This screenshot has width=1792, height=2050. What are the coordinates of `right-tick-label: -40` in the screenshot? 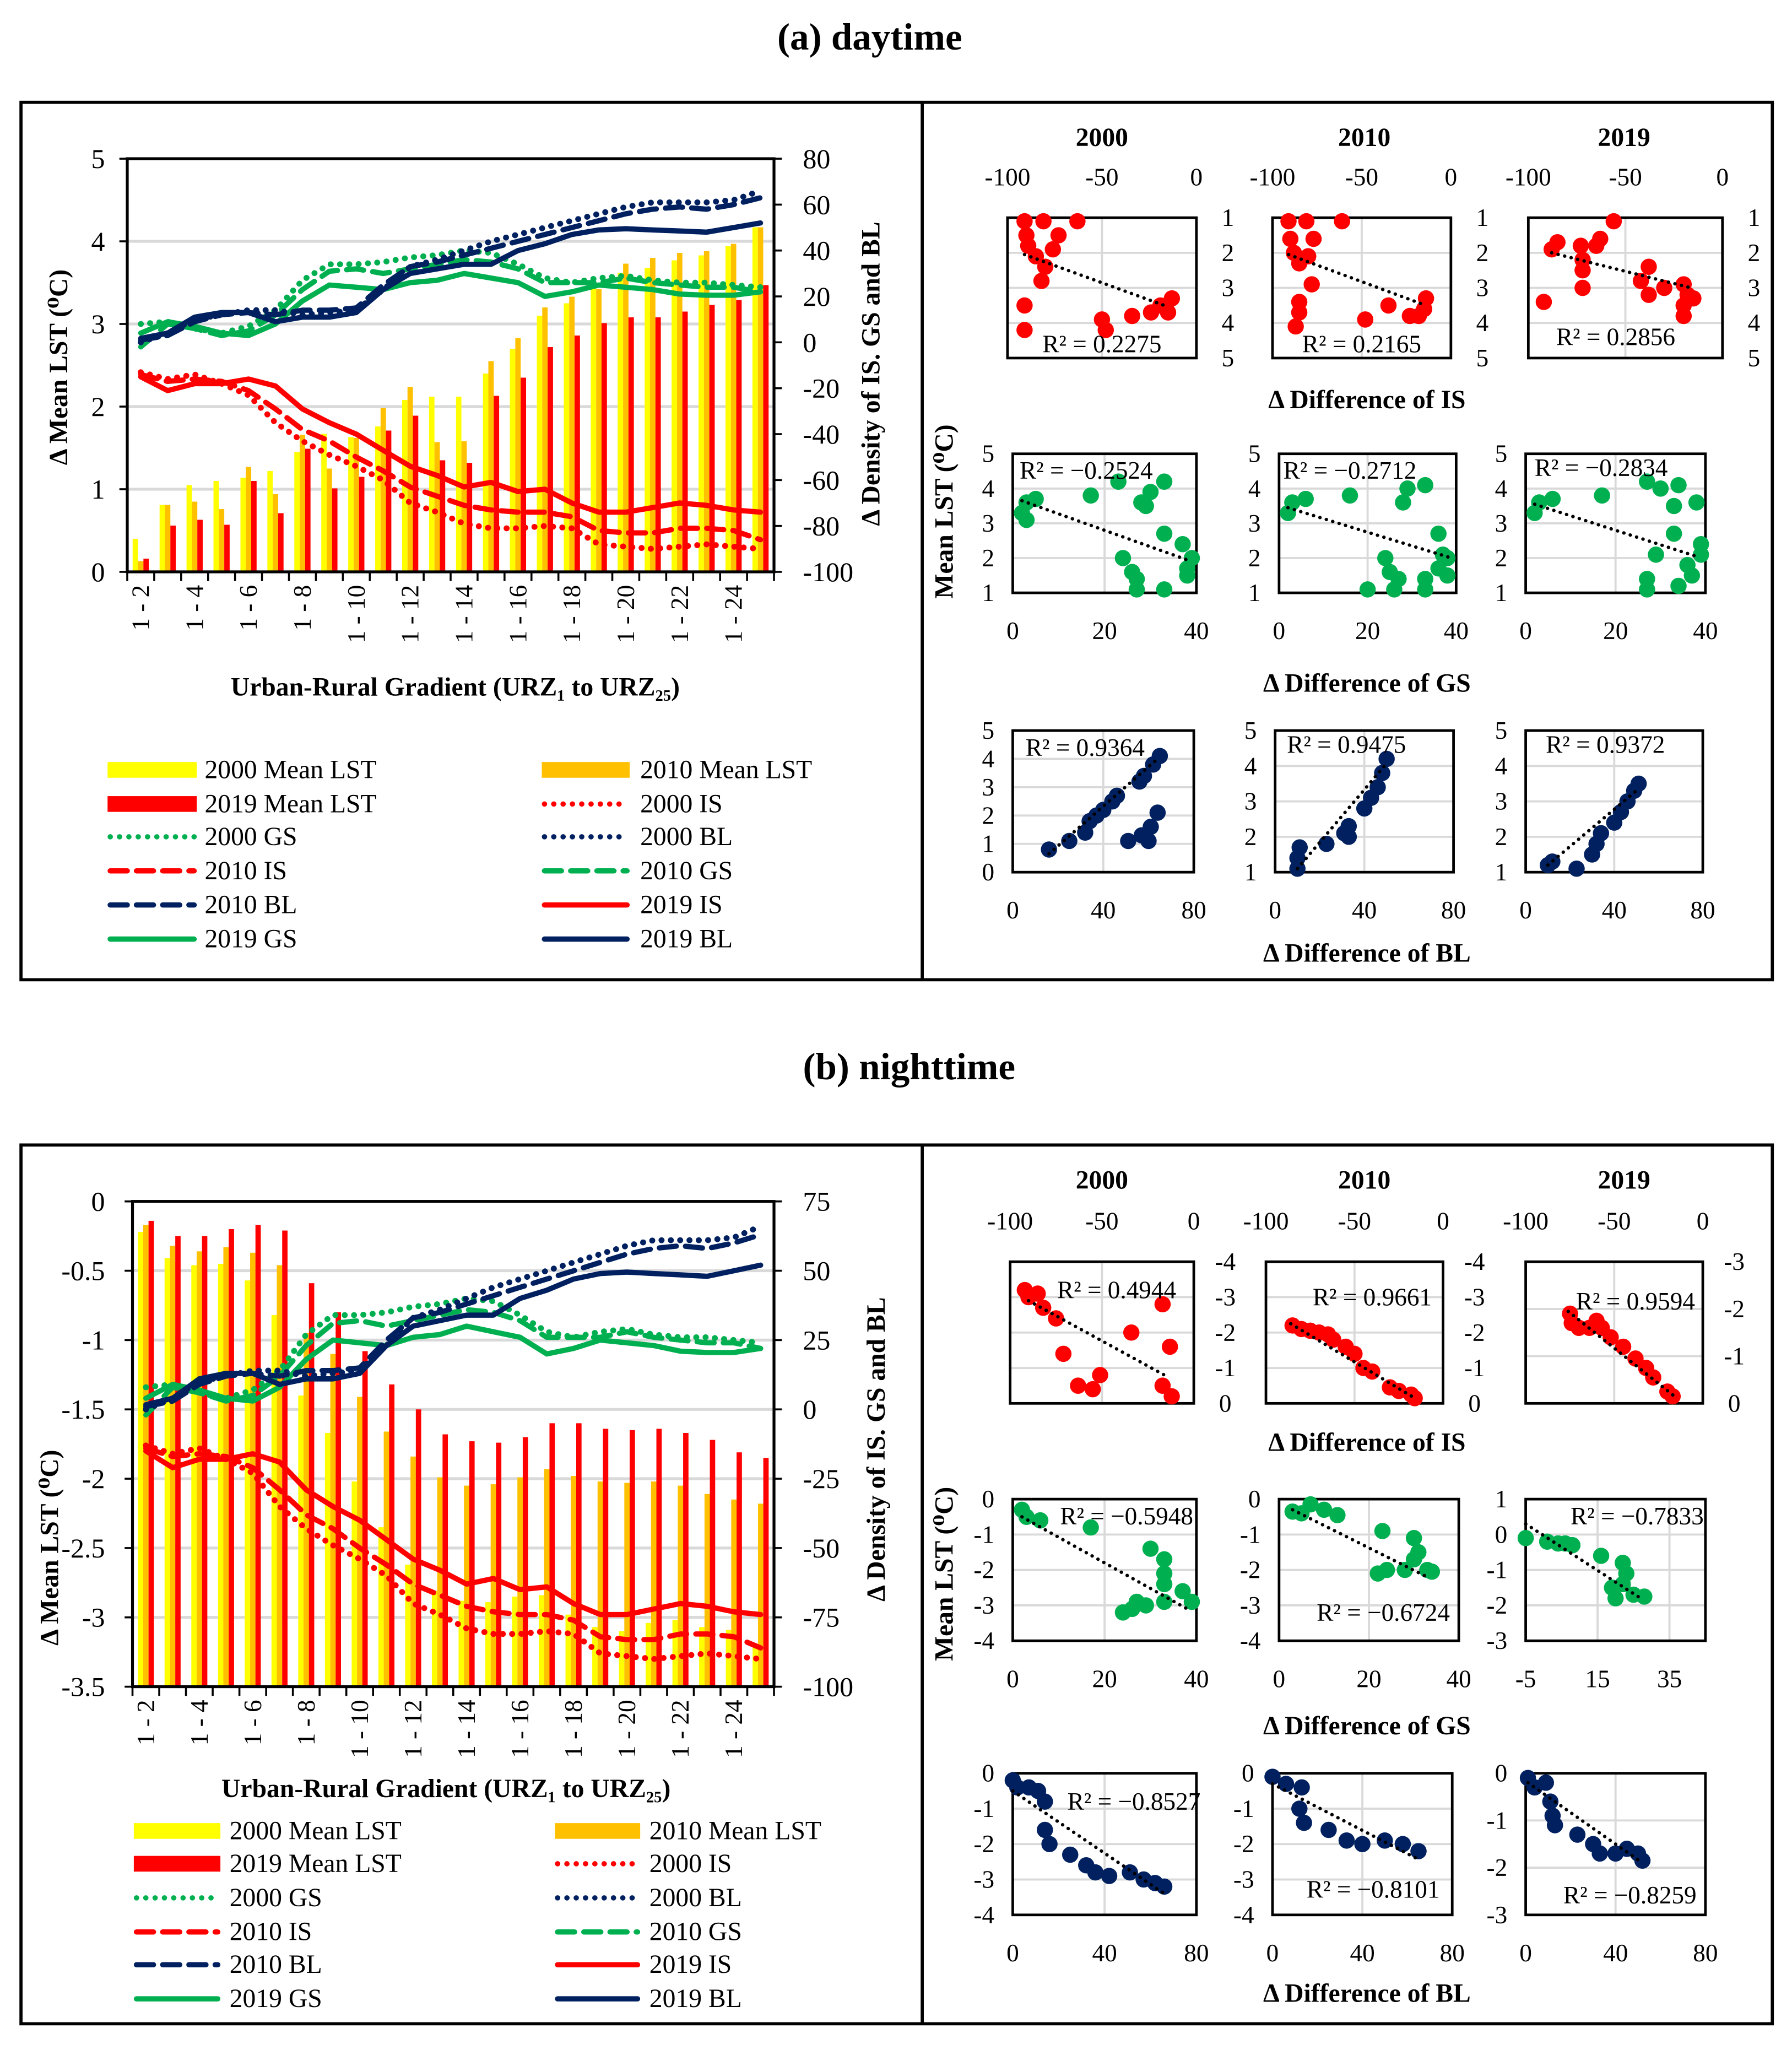 It's located at (821, 435).